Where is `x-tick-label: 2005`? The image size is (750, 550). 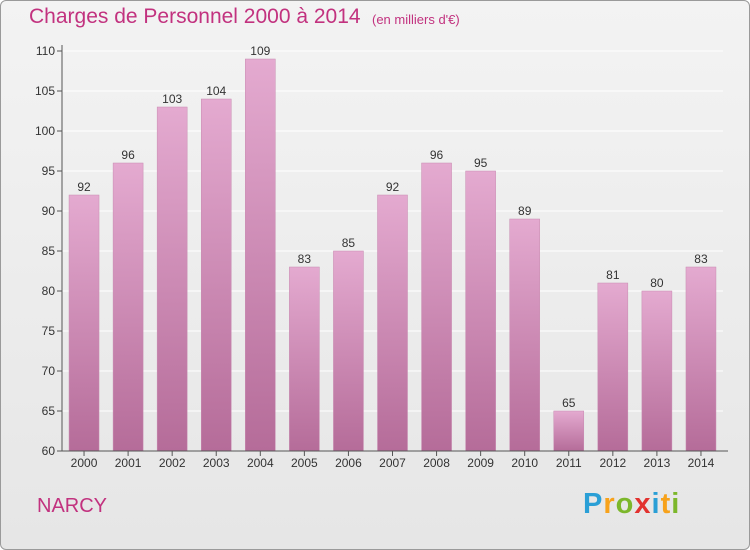 x-tick-label: 2005 is located at coordinates (304, 463).